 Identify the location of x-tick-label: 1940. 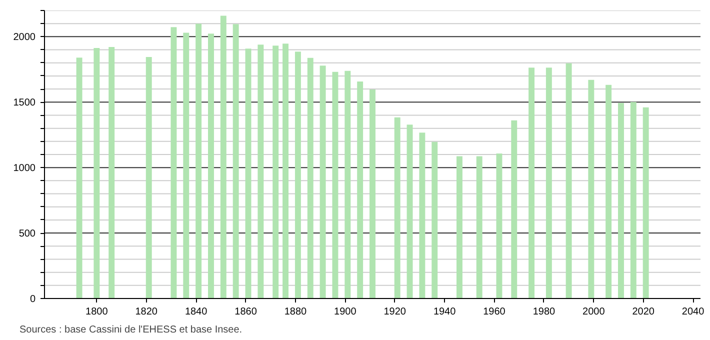
(444, 312).